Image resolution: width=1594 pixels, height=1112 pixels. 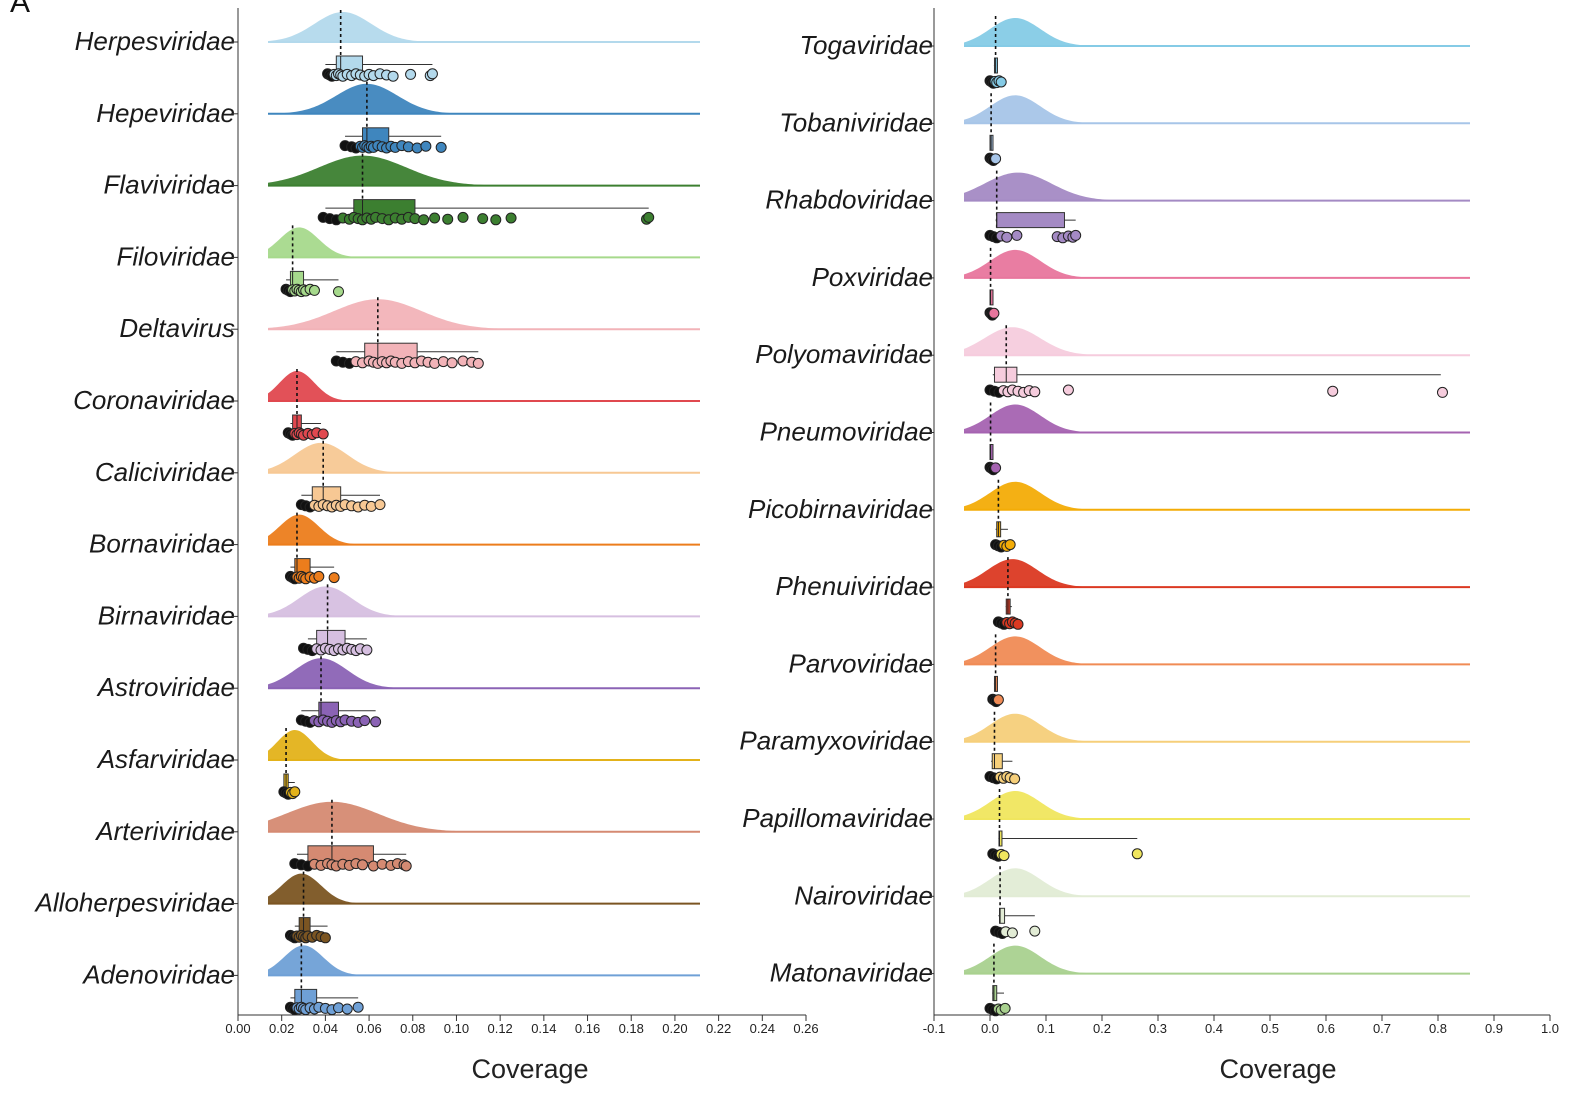 What do you see at coordinates (860, 663) in the screenshot?
I see `family-label-parvoviridae: Parvoviridae` at bounding box center [860, 663].